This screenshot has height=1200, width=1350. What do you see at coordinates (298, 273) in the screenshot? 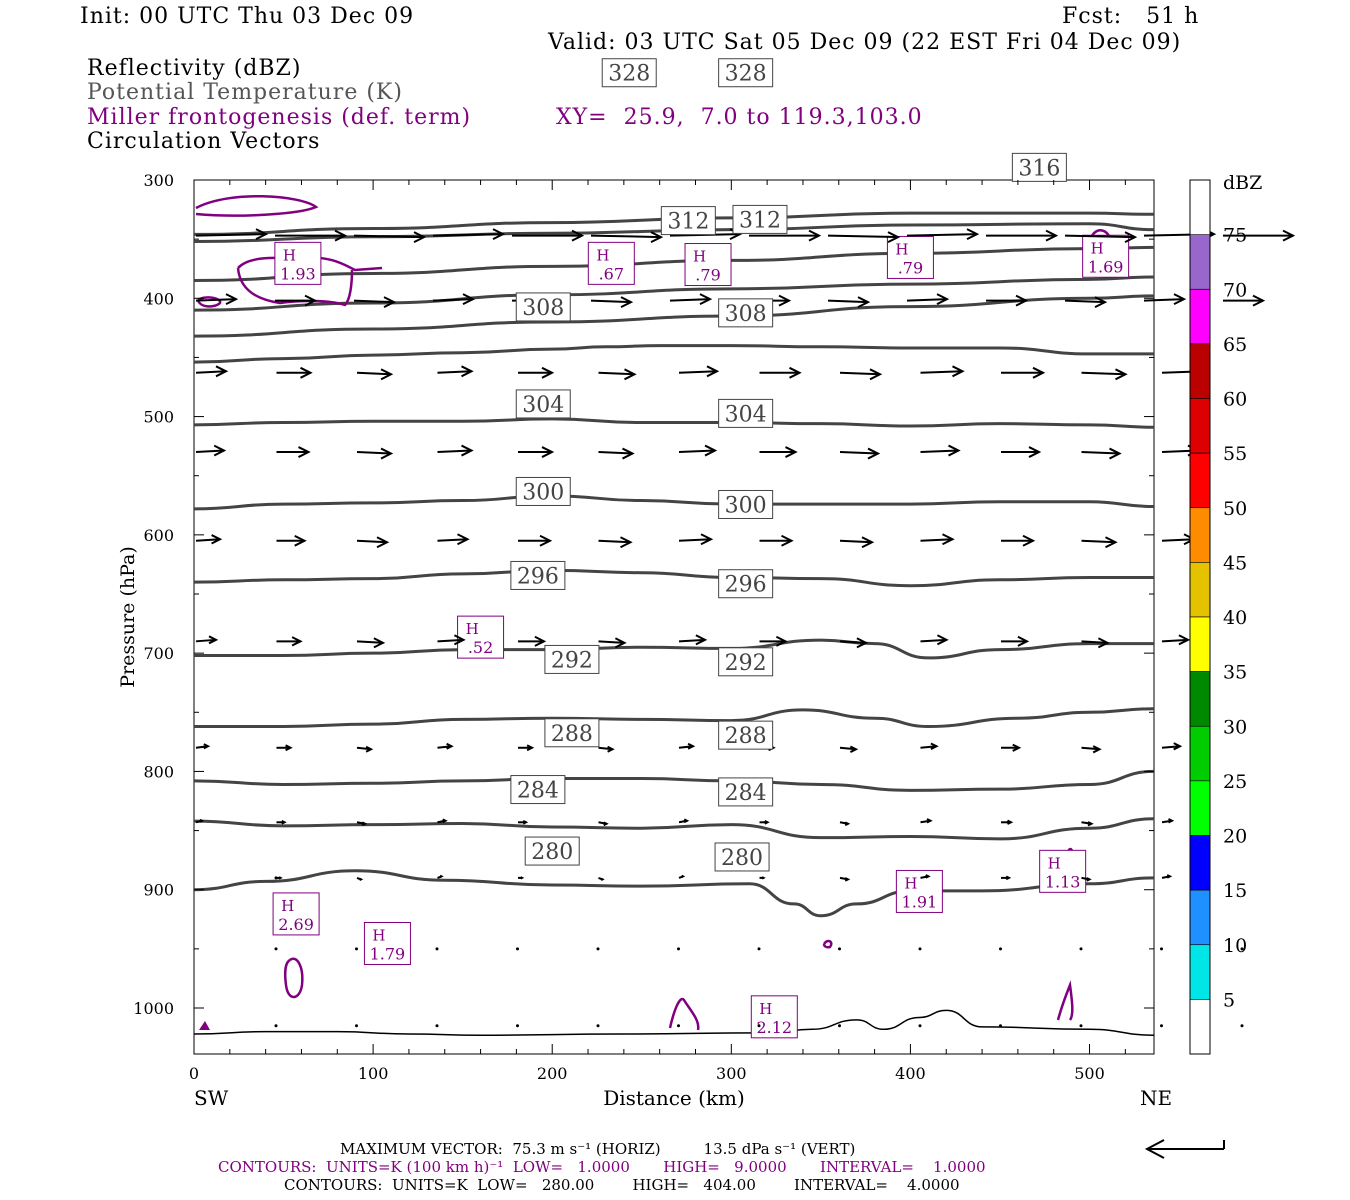
I see `miller-high-value: 1.93` at bounding box center [298, 273].